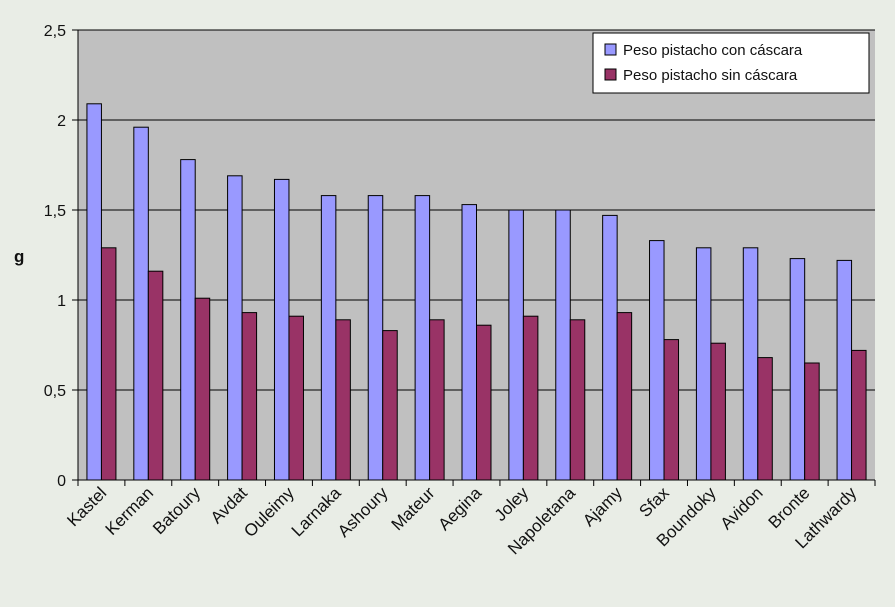  I want to click on y-axis-label: g, so click(19, 256).